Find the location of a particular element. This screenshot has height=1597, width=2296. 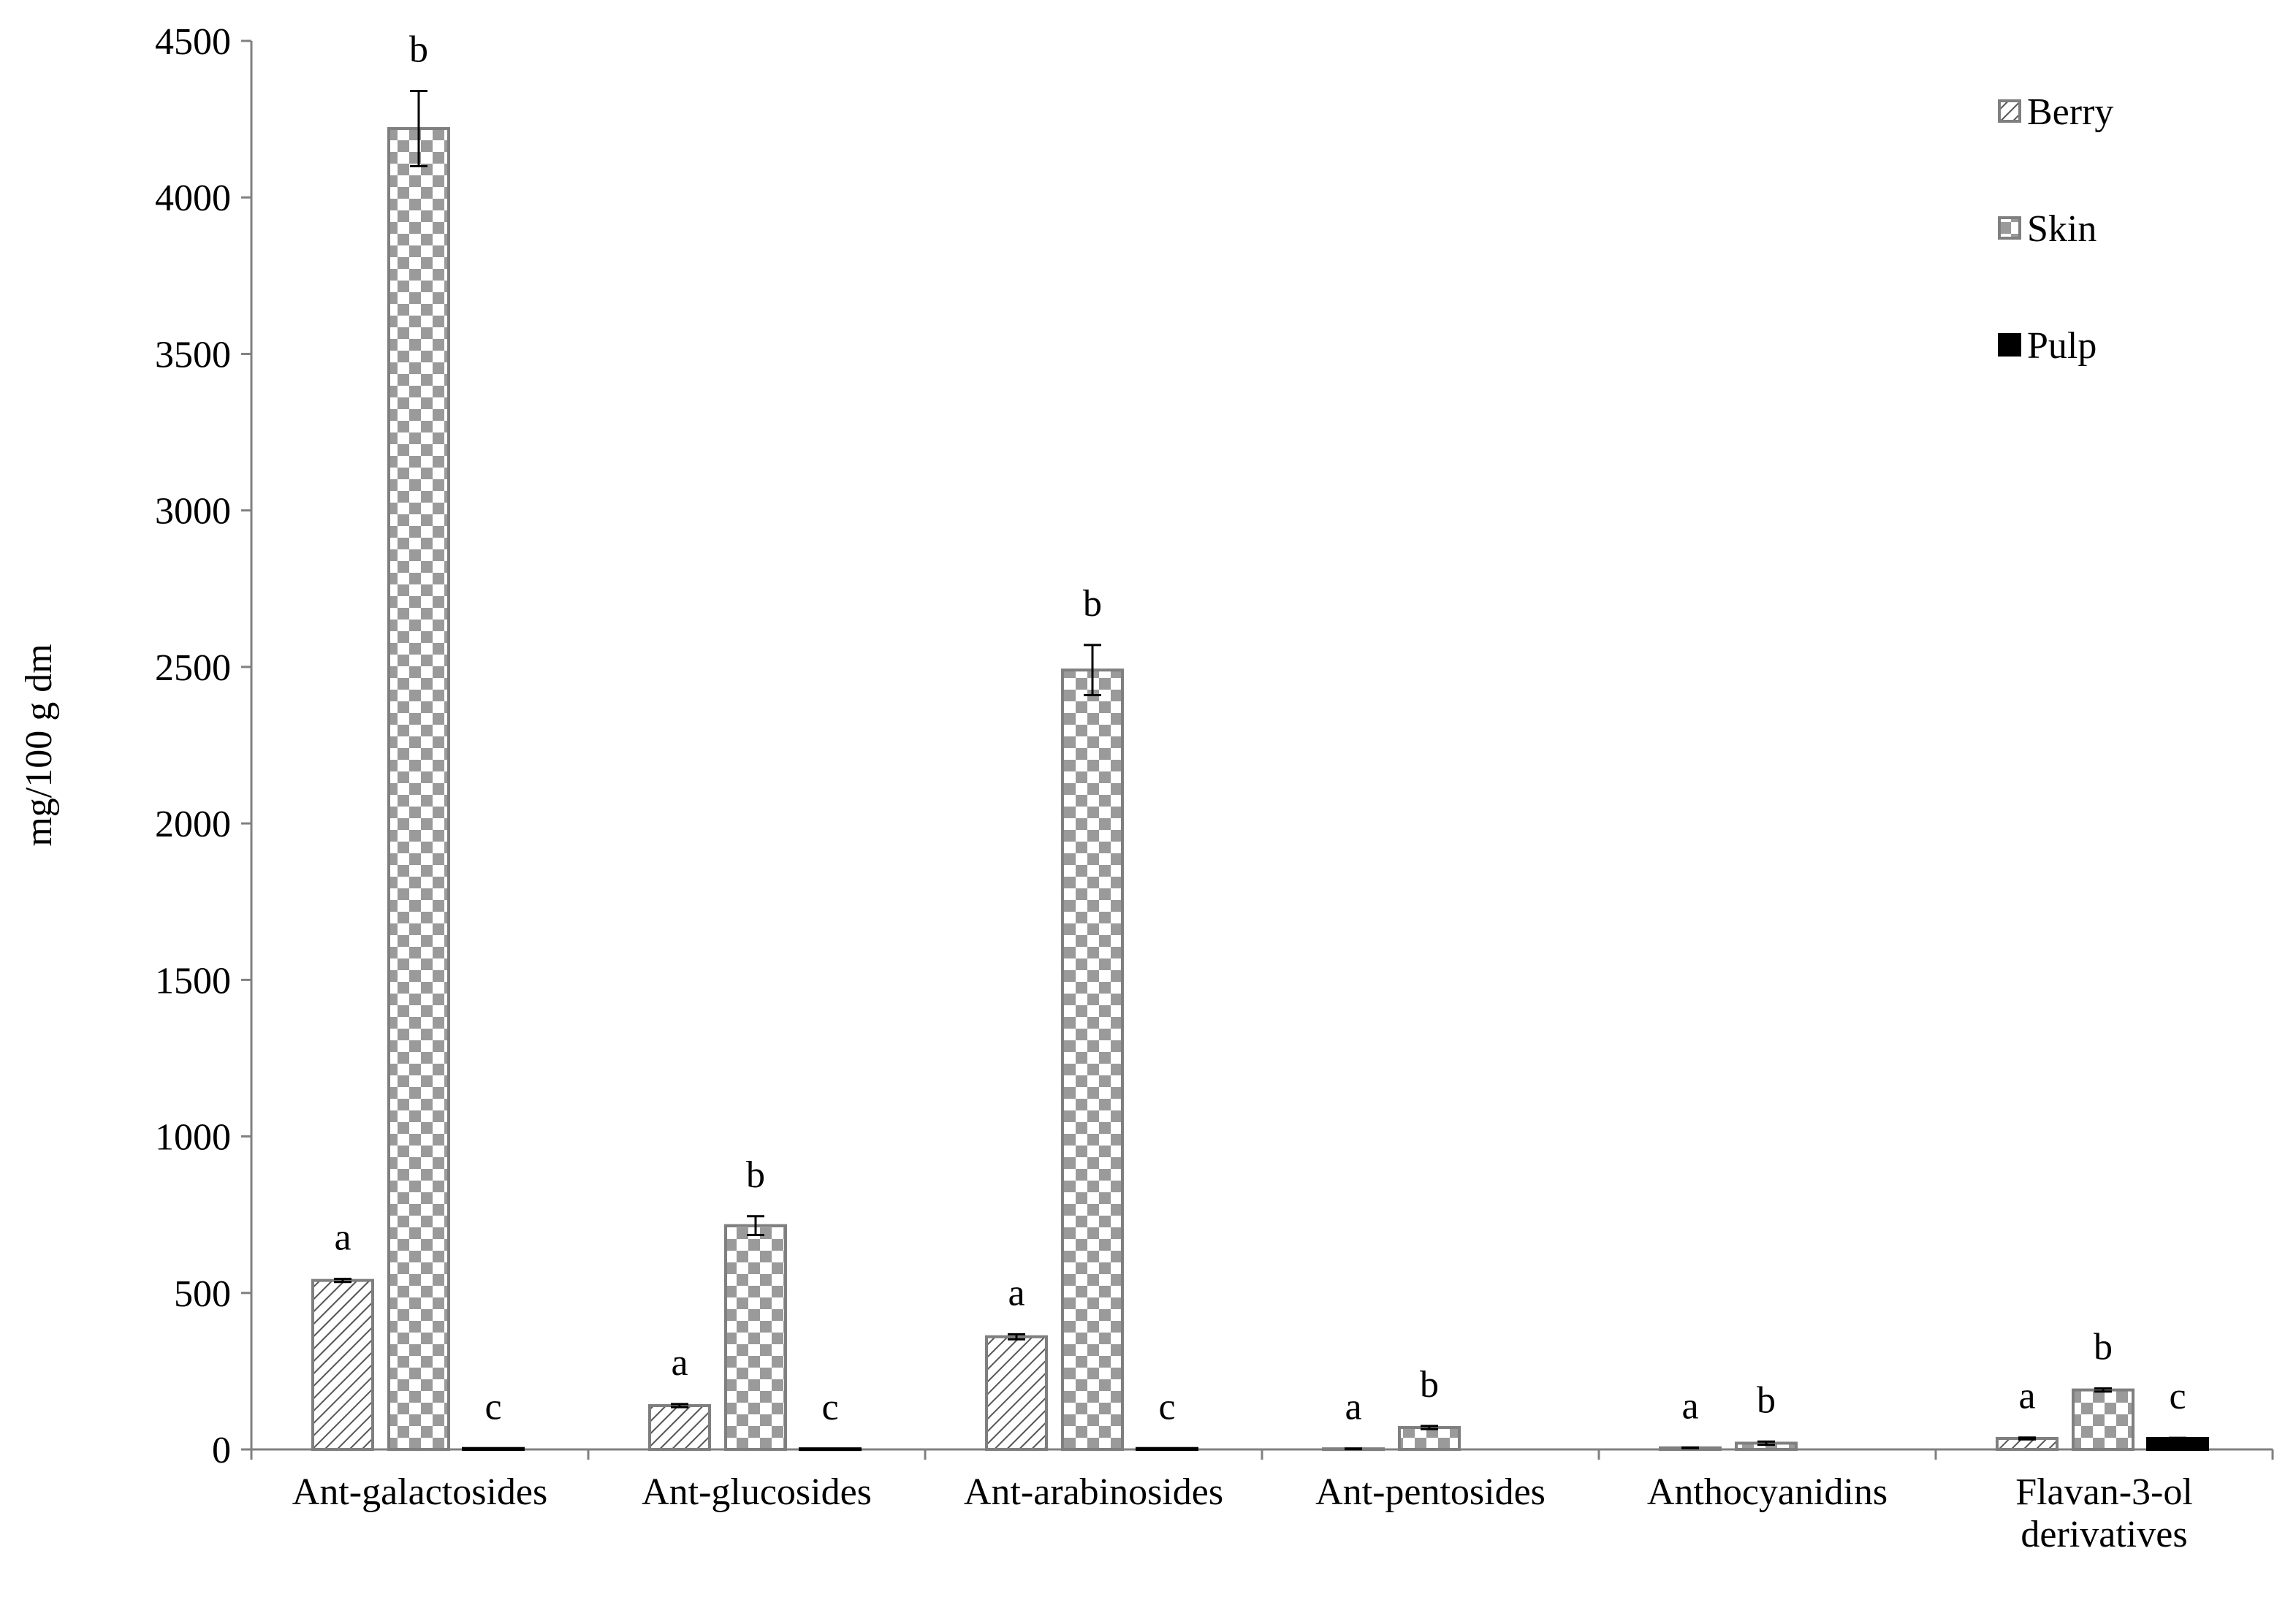

y-axis-title: mg/100 g dm is located at coordinates (39, 745).